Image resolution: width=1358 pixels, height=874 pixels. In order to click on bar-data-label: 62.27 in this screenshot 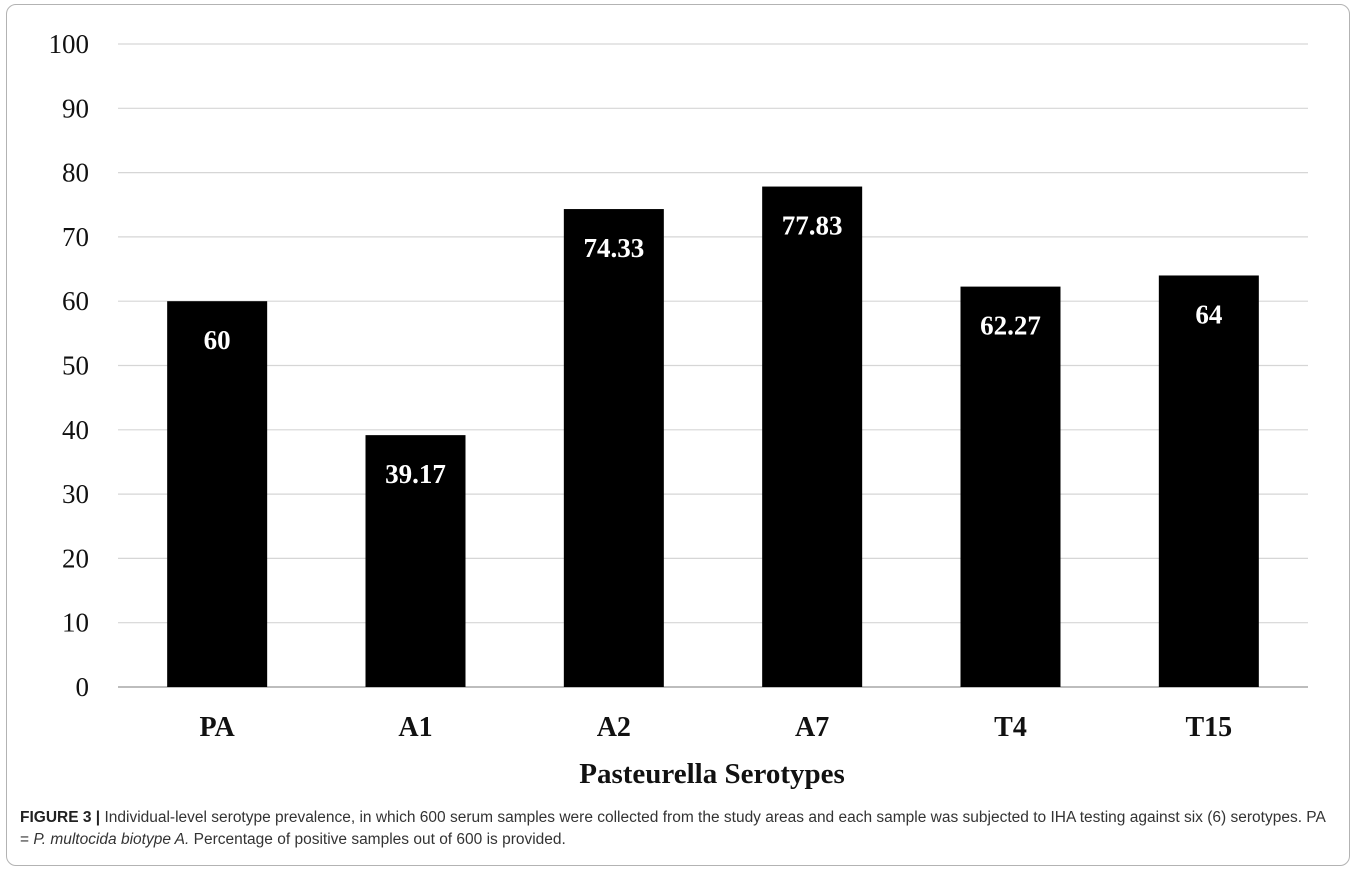, I will do `click(1010, 326)`.